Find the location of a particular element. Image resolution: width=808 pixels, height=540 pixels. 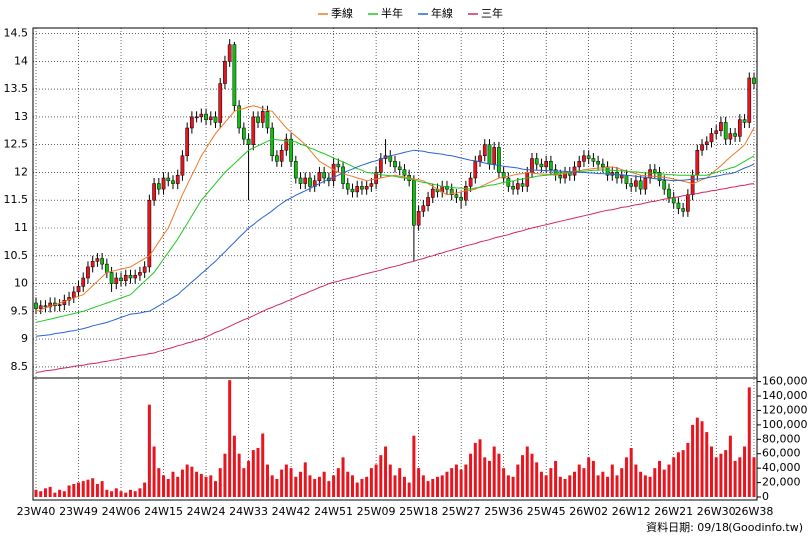

y2-tick-label: 160,000 is located at coordinates (785, 381).